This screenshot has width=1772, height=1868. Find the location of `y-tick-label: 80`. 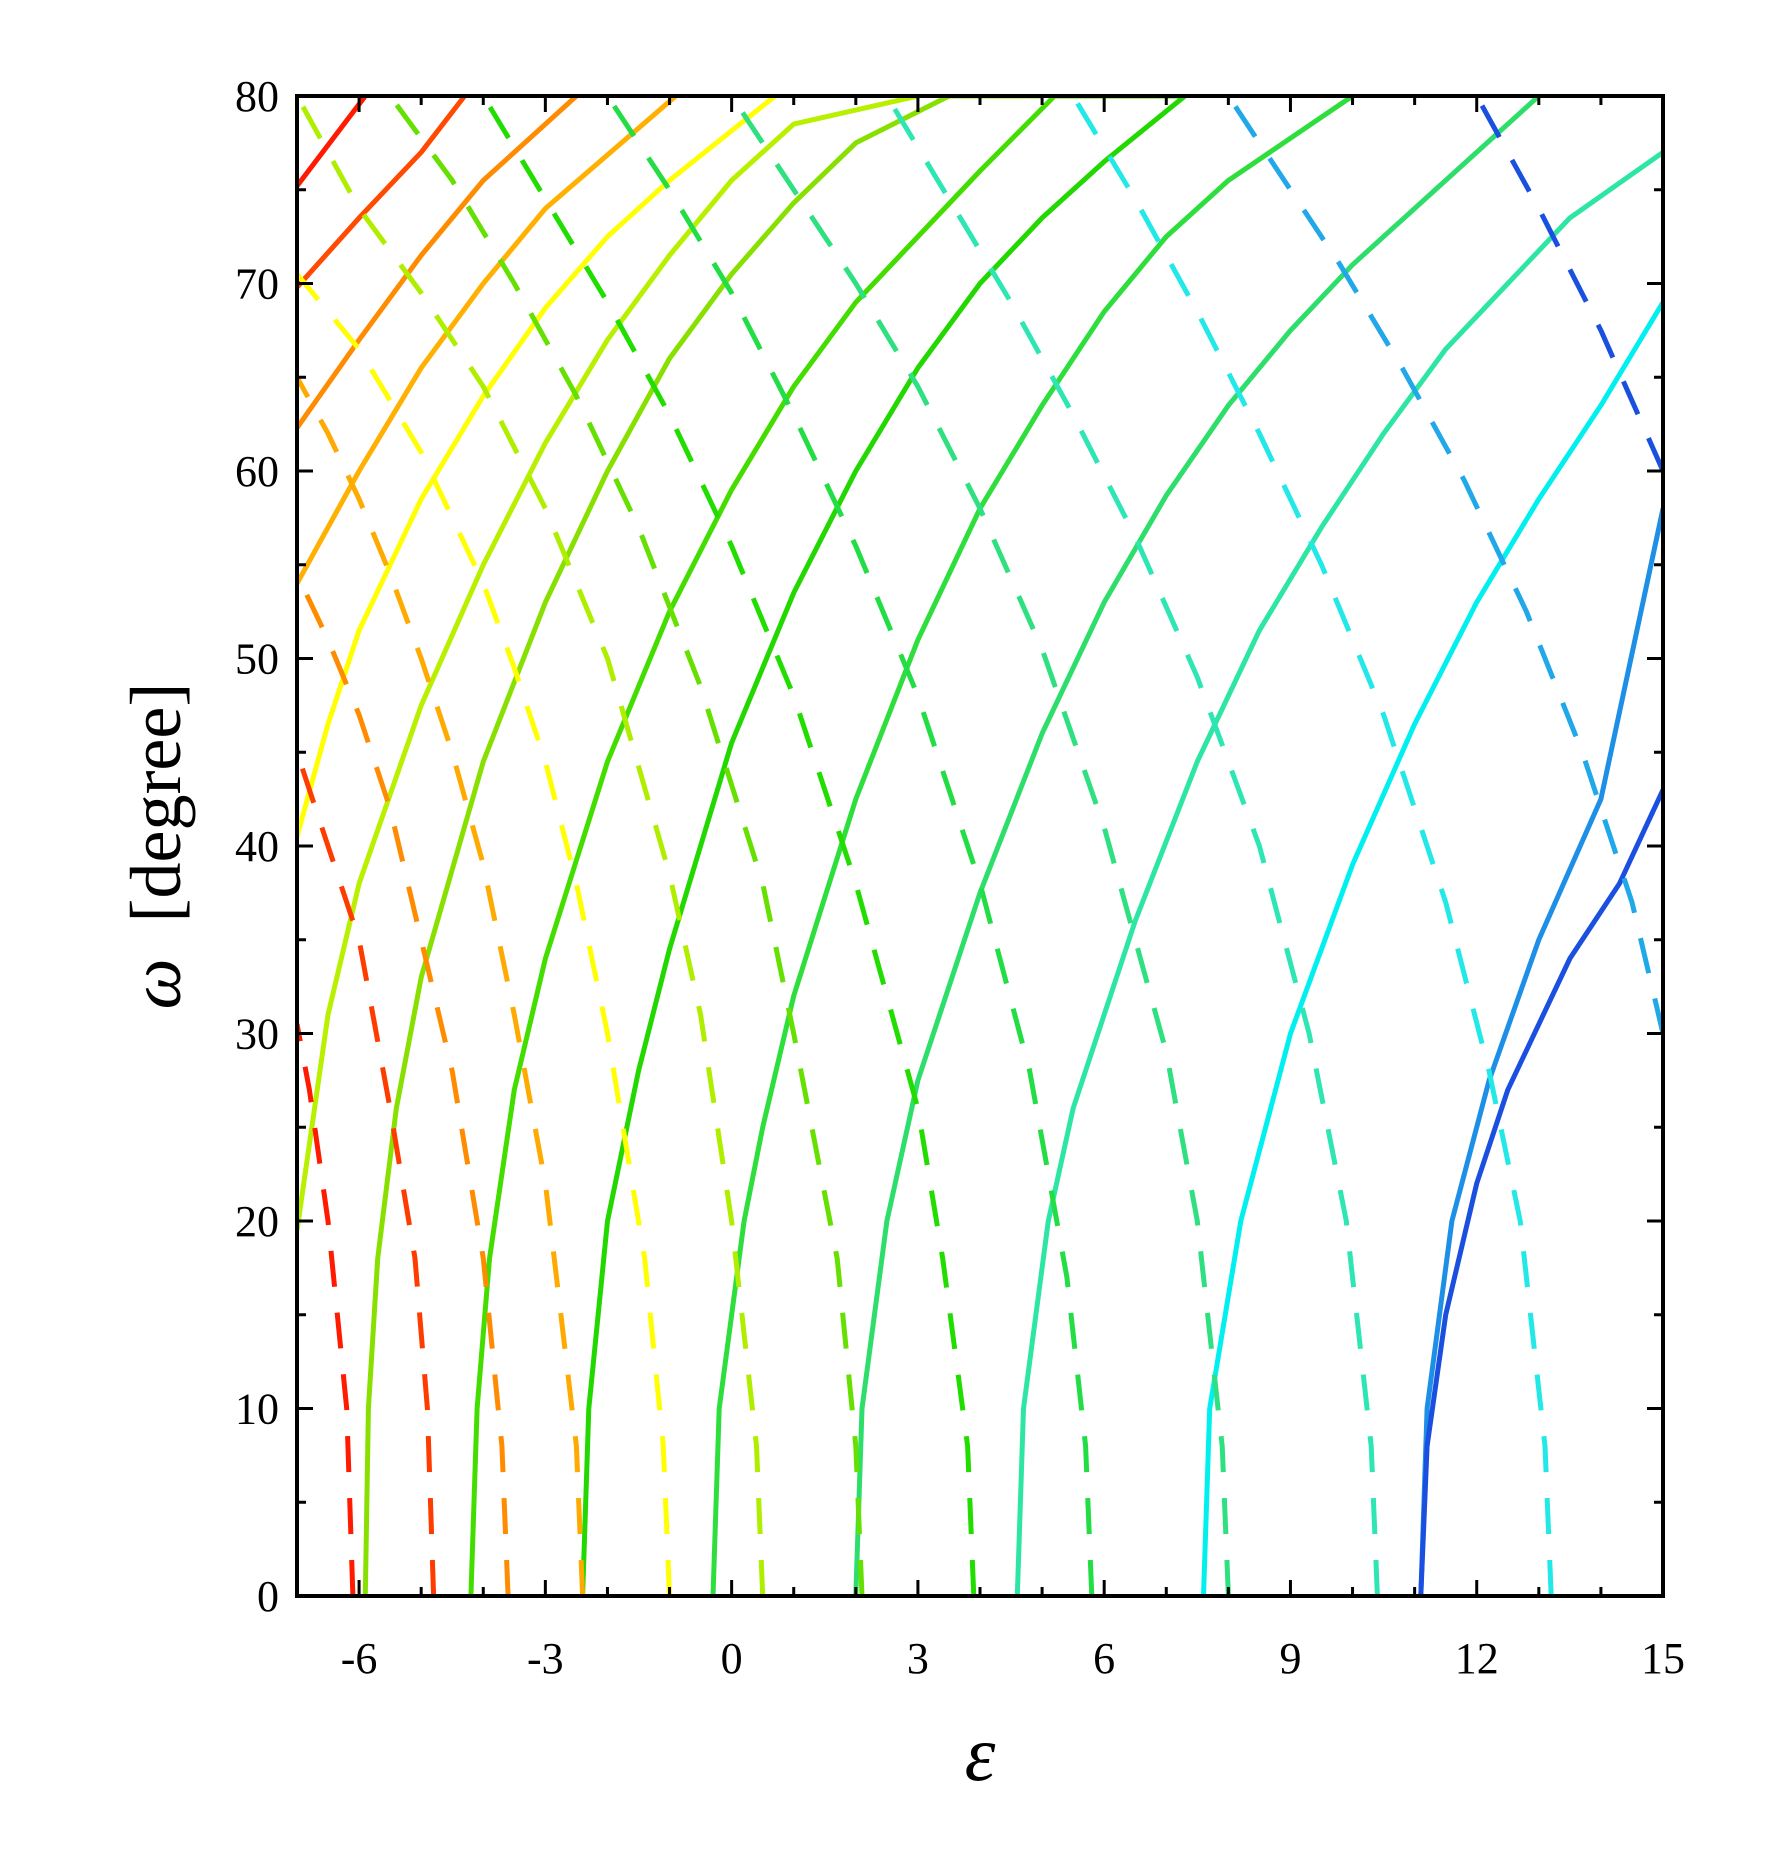

y-tick-label: 80 is located at coordinates (257, 96).